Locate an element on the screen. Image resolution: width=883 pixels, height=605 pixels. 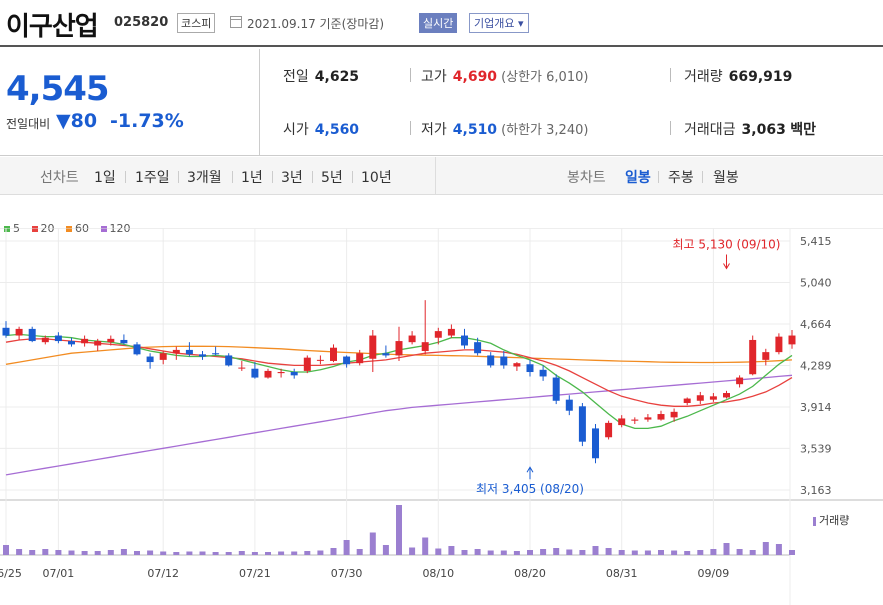
current-price: 4,545 is located at coordinates (58, 89).